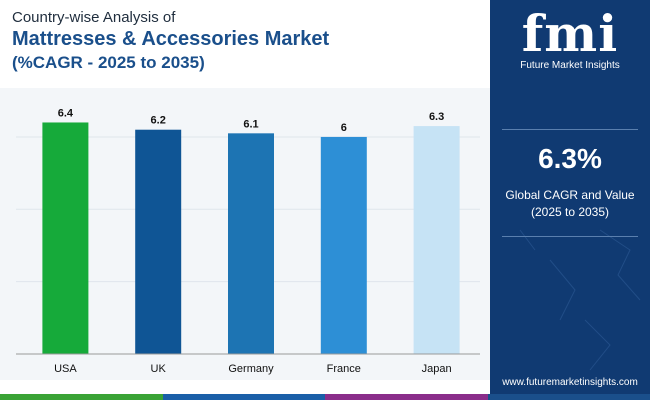  What do you see at coordinates (158, 121) in the screenshot?
I see `value-label: 6.2` at bounding box center [158, 121].